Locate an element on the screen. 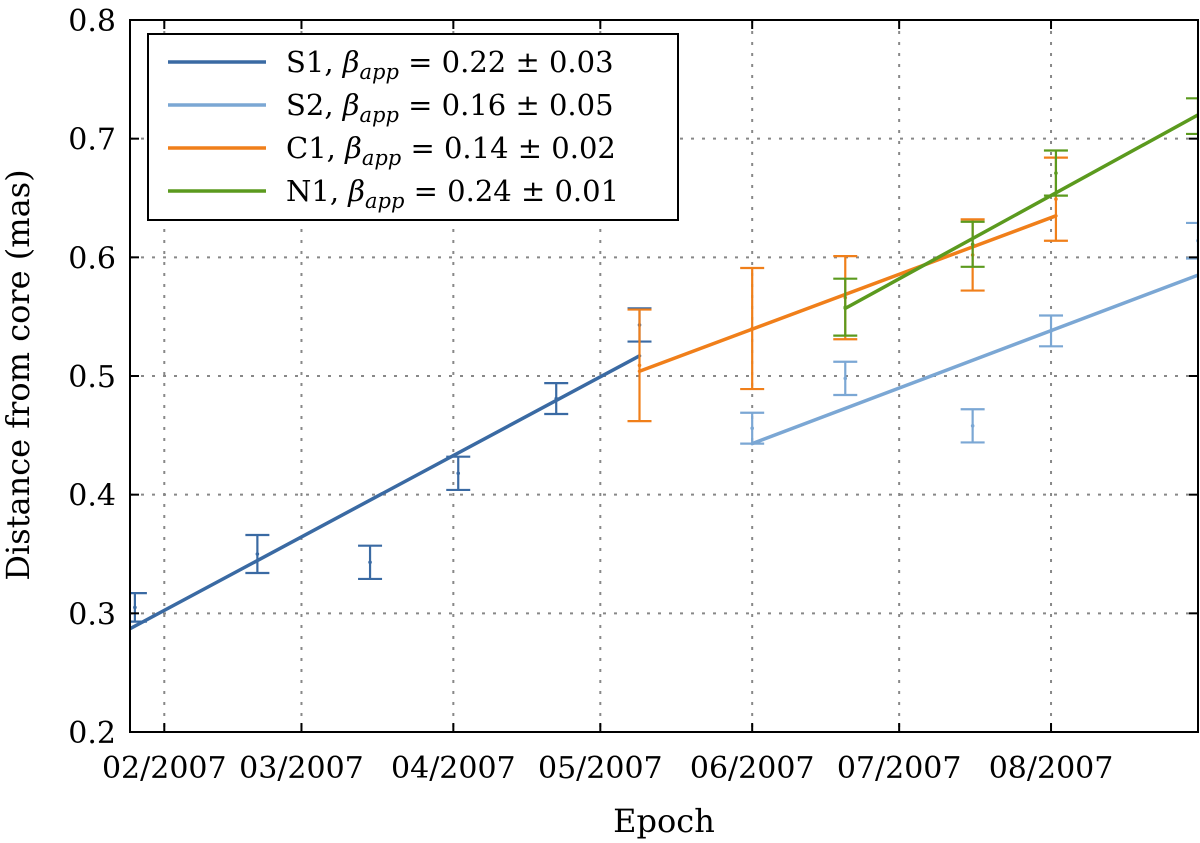  legend-box is located at coordinates (413, 127).